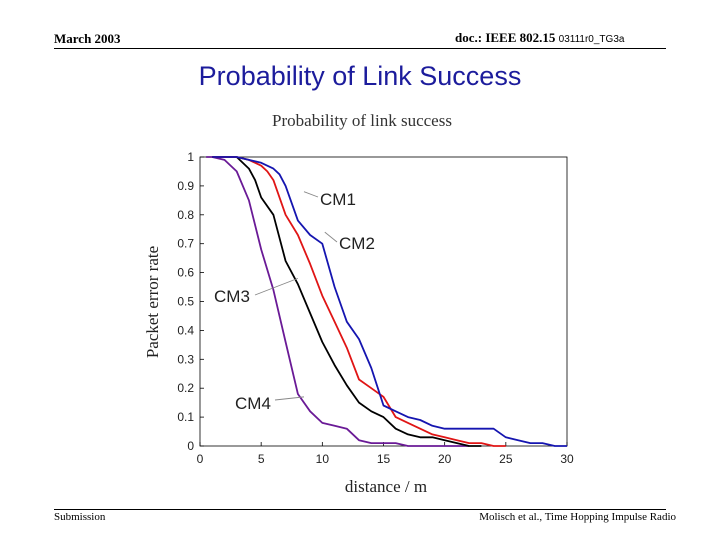 Image resolution: width=720 pixels, height=540 pixels. Describe the element at coordinates (185, 388) in the screenshot. I see `y-tick-label: 0.2` at that location.